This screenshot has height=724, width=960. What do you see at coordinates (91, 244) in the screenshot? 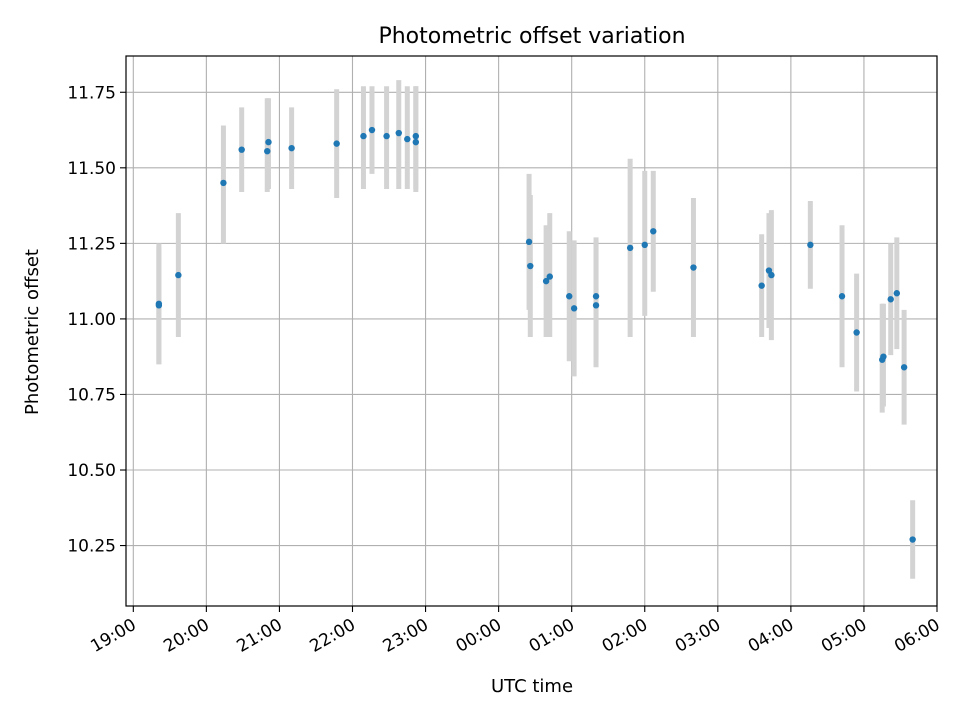
I see `y-tick-label: 11.25` at bounding box center [91, 244].